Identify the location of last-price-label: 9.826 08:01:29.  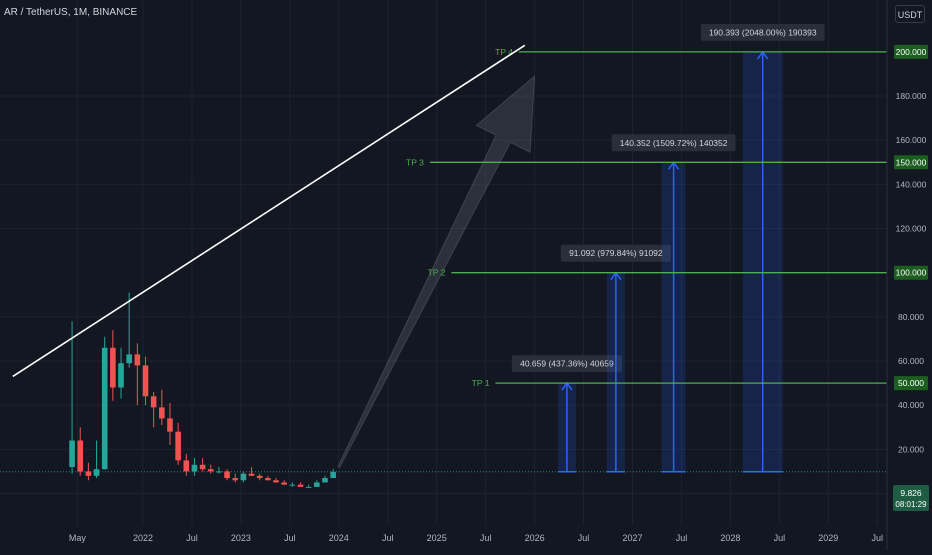
(911, 498).